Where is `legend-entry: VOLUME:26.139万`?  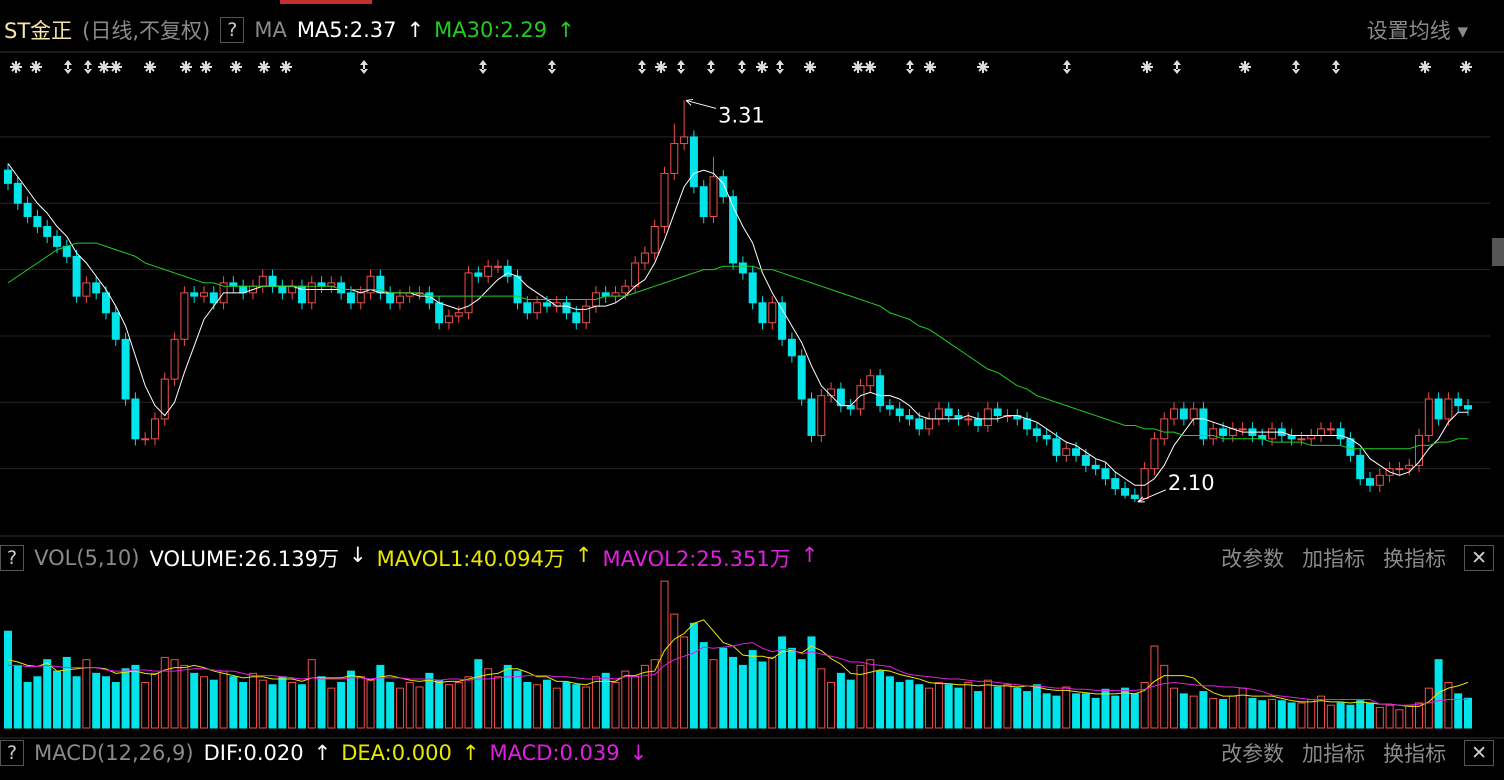 legend-entry: VOLUME:26.139万 is located at coordinates (244, 559).